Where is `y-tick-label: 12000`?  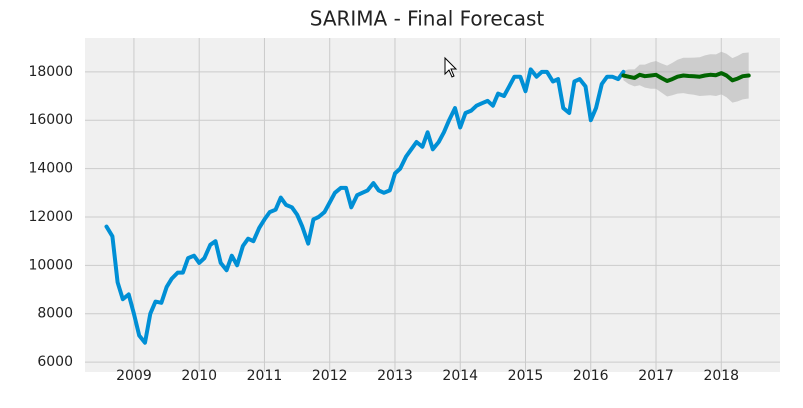 y-tick-label: 12000 is located at coordinates (50, 217).